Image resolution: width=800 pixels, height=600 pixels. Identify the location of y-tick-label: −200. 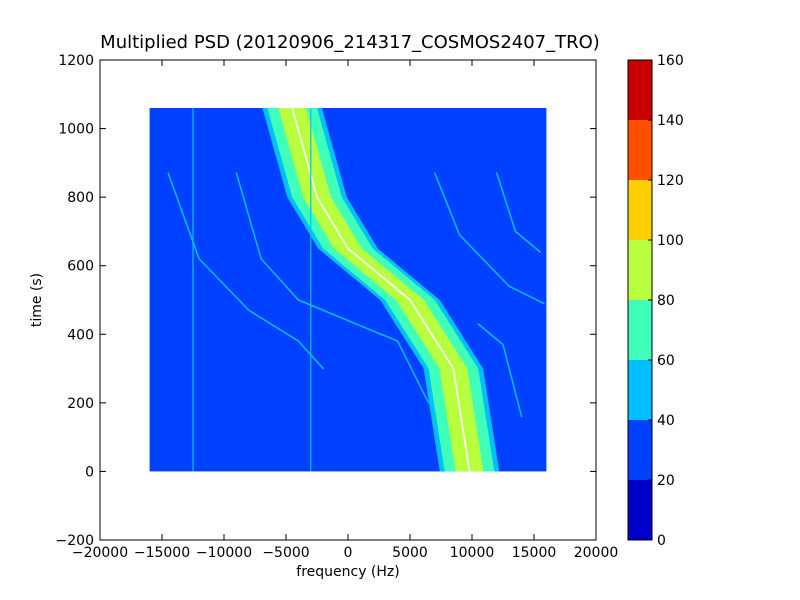
(75, 541).